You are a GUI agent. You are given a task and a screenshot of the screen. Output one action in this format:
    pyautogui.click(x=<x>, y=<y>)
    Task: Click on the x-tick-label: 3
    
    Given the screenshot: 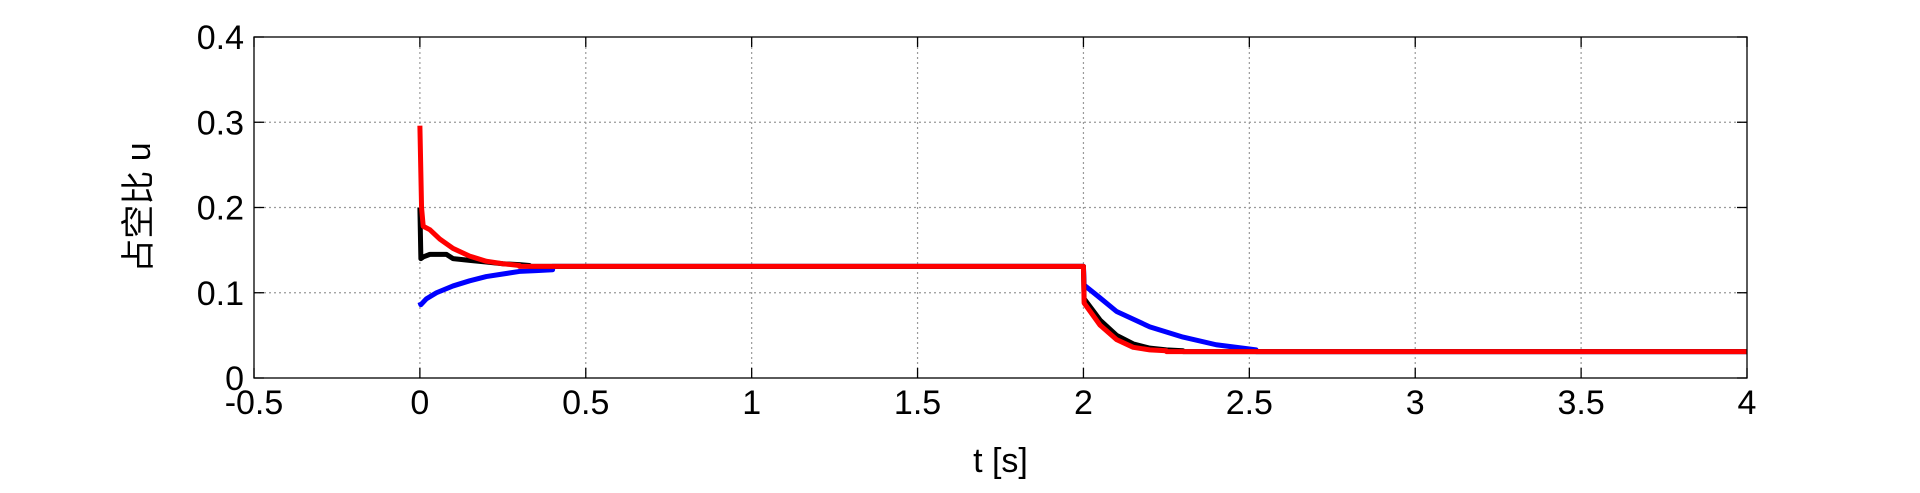 What is the action you would take?
    pyautogui.click(x=1415, y=403)
    